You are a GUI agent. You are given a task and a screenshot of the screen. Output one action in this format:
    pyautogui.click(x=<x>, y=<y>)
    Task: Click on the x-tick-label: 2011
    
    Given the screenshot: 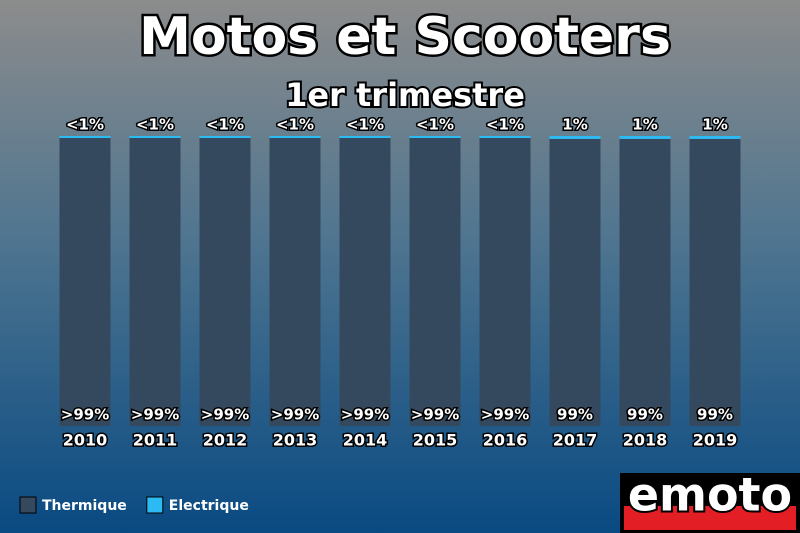 What is the action you would take?
    pyautogui.click(x=155, y=440)
    